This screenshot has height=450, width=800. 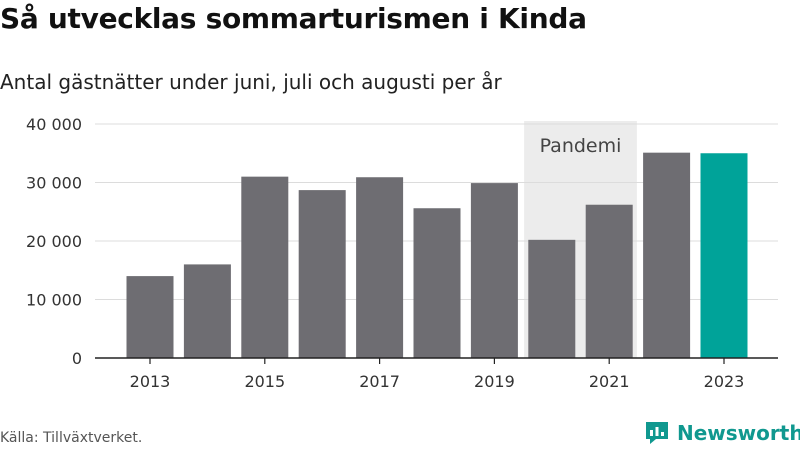 What do you see at coordinates (150, 381) in the screenshot?
I see `x-tick-label: 2013` at bounding box center [150, 381].